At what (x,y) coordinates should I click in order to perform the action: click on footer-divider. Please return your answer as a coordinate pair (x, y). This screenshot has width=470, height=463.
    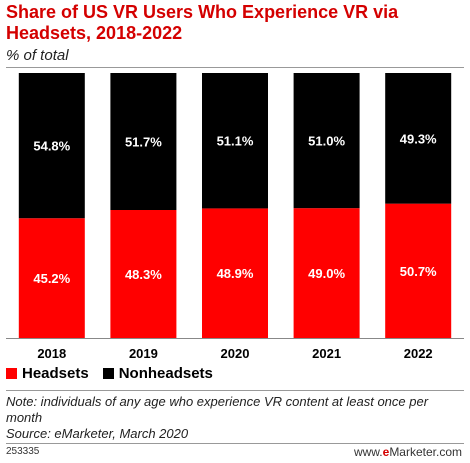
    Looking at the image, I should click on (235, 443).